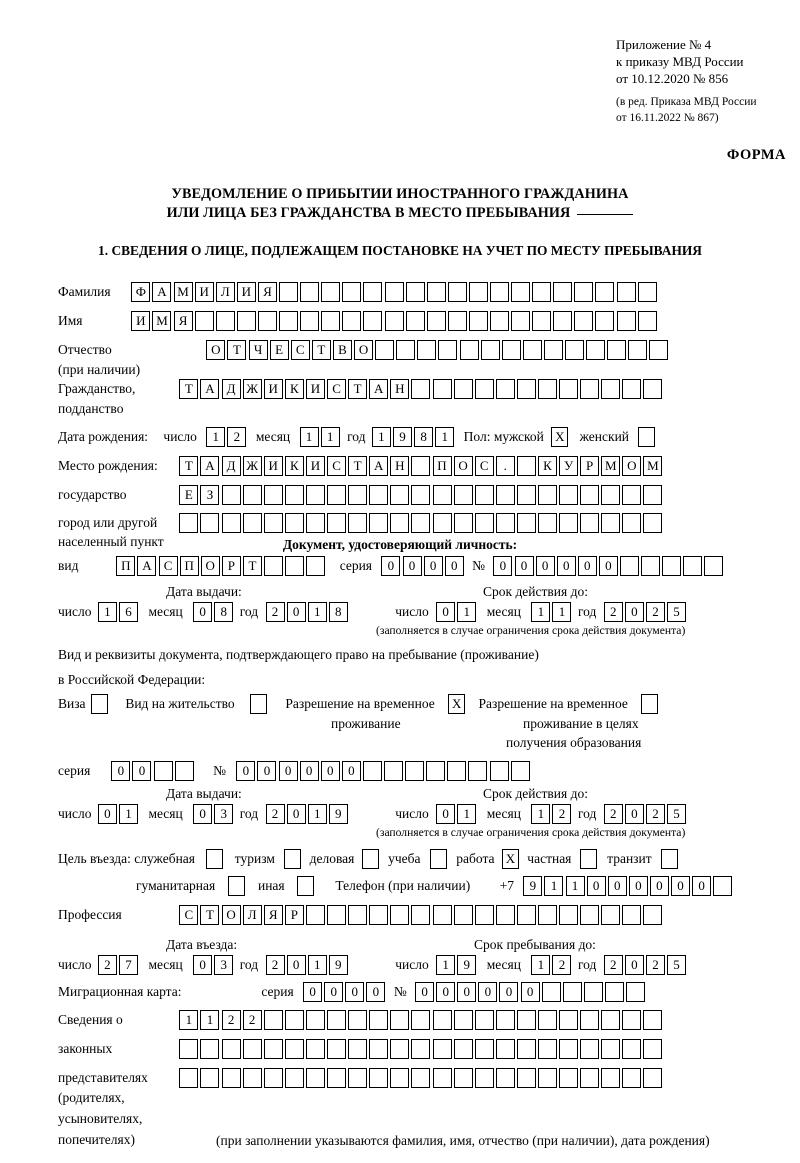 This screenshot has height=1163, width=800. What do you see at coordinates (267, 292) in the screenshot?
I see `grid-cell: Я` at bounding box center [267, 292].